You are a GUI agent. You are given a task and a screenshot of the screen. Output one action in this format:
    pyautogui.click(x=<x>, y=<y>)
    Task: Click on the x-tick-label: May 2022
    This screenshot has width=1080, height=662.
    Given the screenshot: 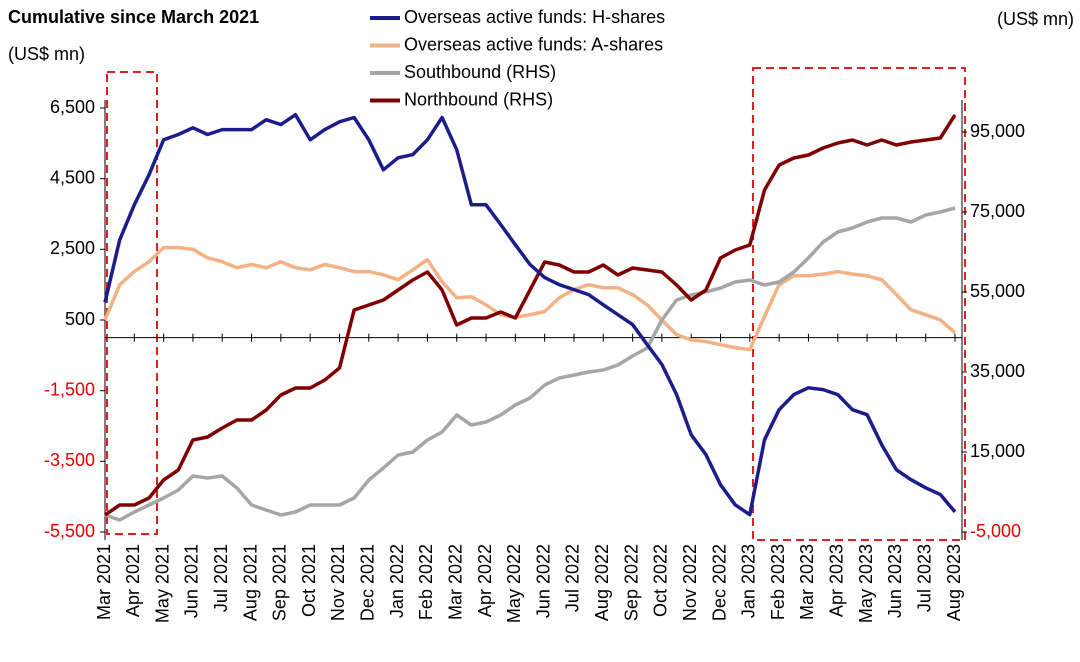 What is the action you would take?
    pyautogui.click(x=514, y=583)
    